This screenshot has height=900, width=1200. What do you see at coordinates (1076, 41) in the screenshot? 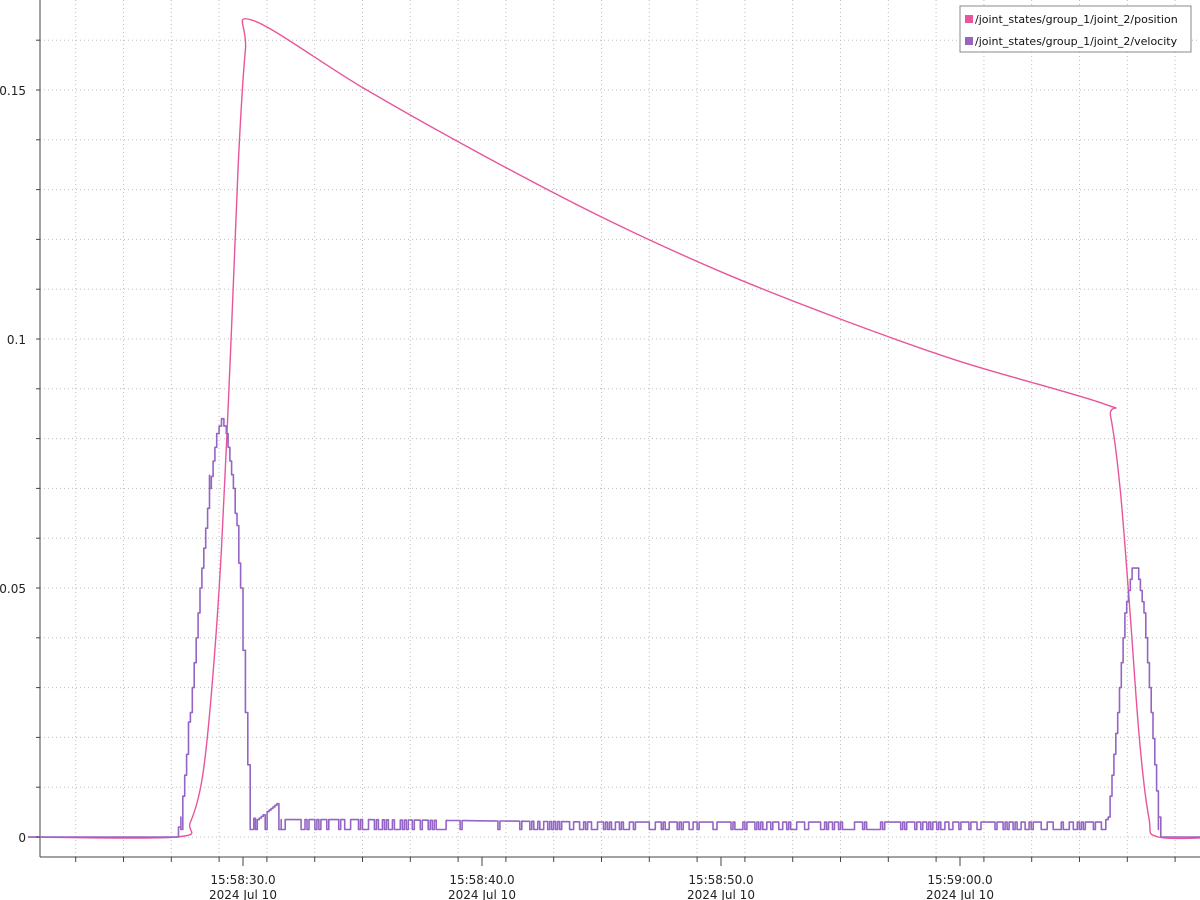
I see `legend-label-velocity: /joint_states/group_1/joint_2/velocity` at bounding box center [1076, 41].